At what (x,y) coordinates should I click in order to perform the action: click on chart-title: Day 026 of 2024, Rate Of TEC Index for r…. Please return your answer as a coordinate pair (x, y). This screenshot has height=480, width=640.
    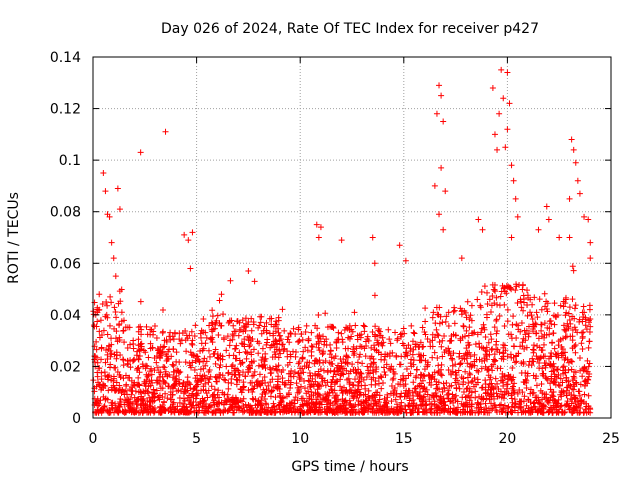
    Looking at the image, I should click on (350, 29).